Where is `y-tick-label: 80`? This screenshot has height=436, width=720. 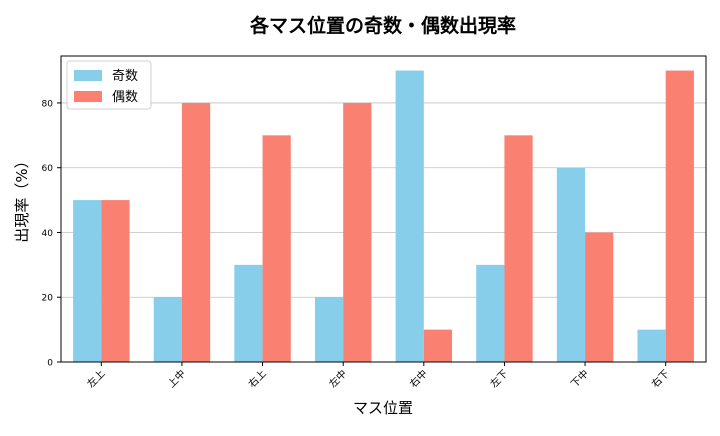 y-tick-label: 80 is located at coordinates (48, 104).